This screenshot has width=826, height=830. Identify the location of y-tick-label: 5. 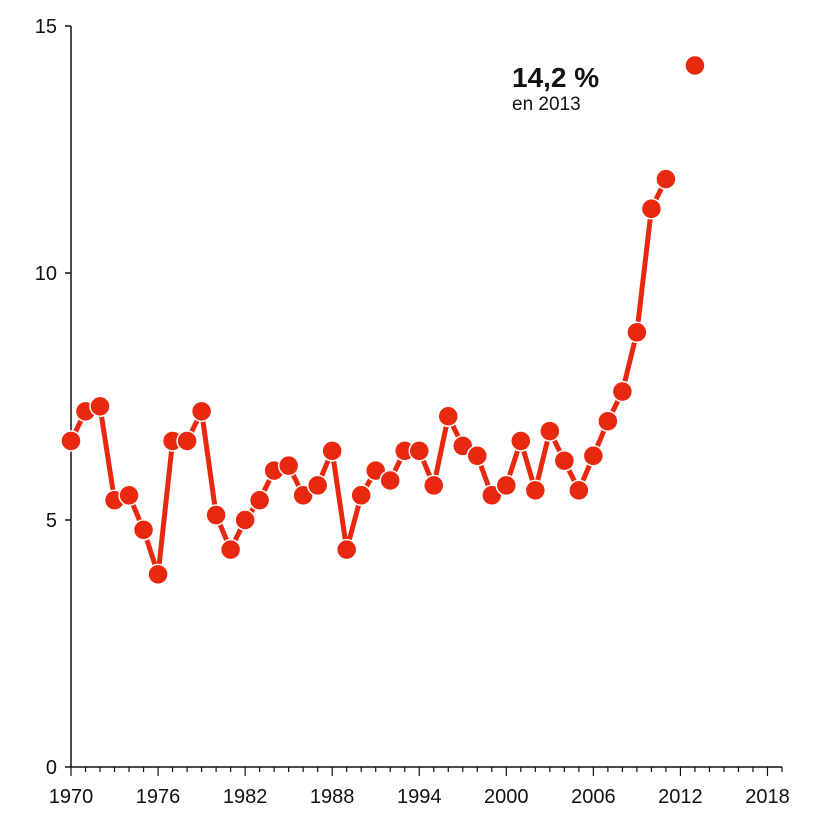
(51, 521).